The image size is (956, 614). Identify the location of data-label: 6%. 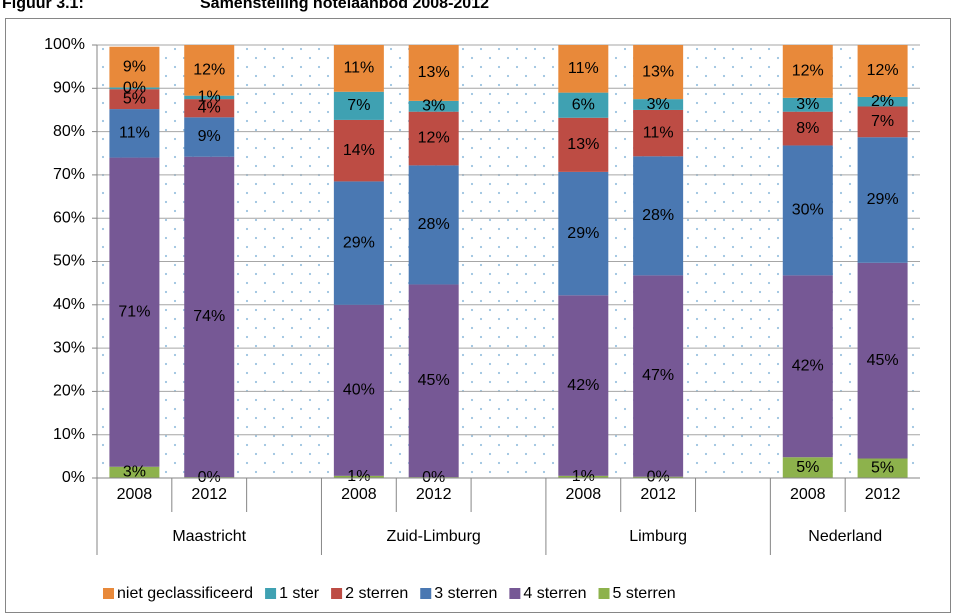
(583, 104).